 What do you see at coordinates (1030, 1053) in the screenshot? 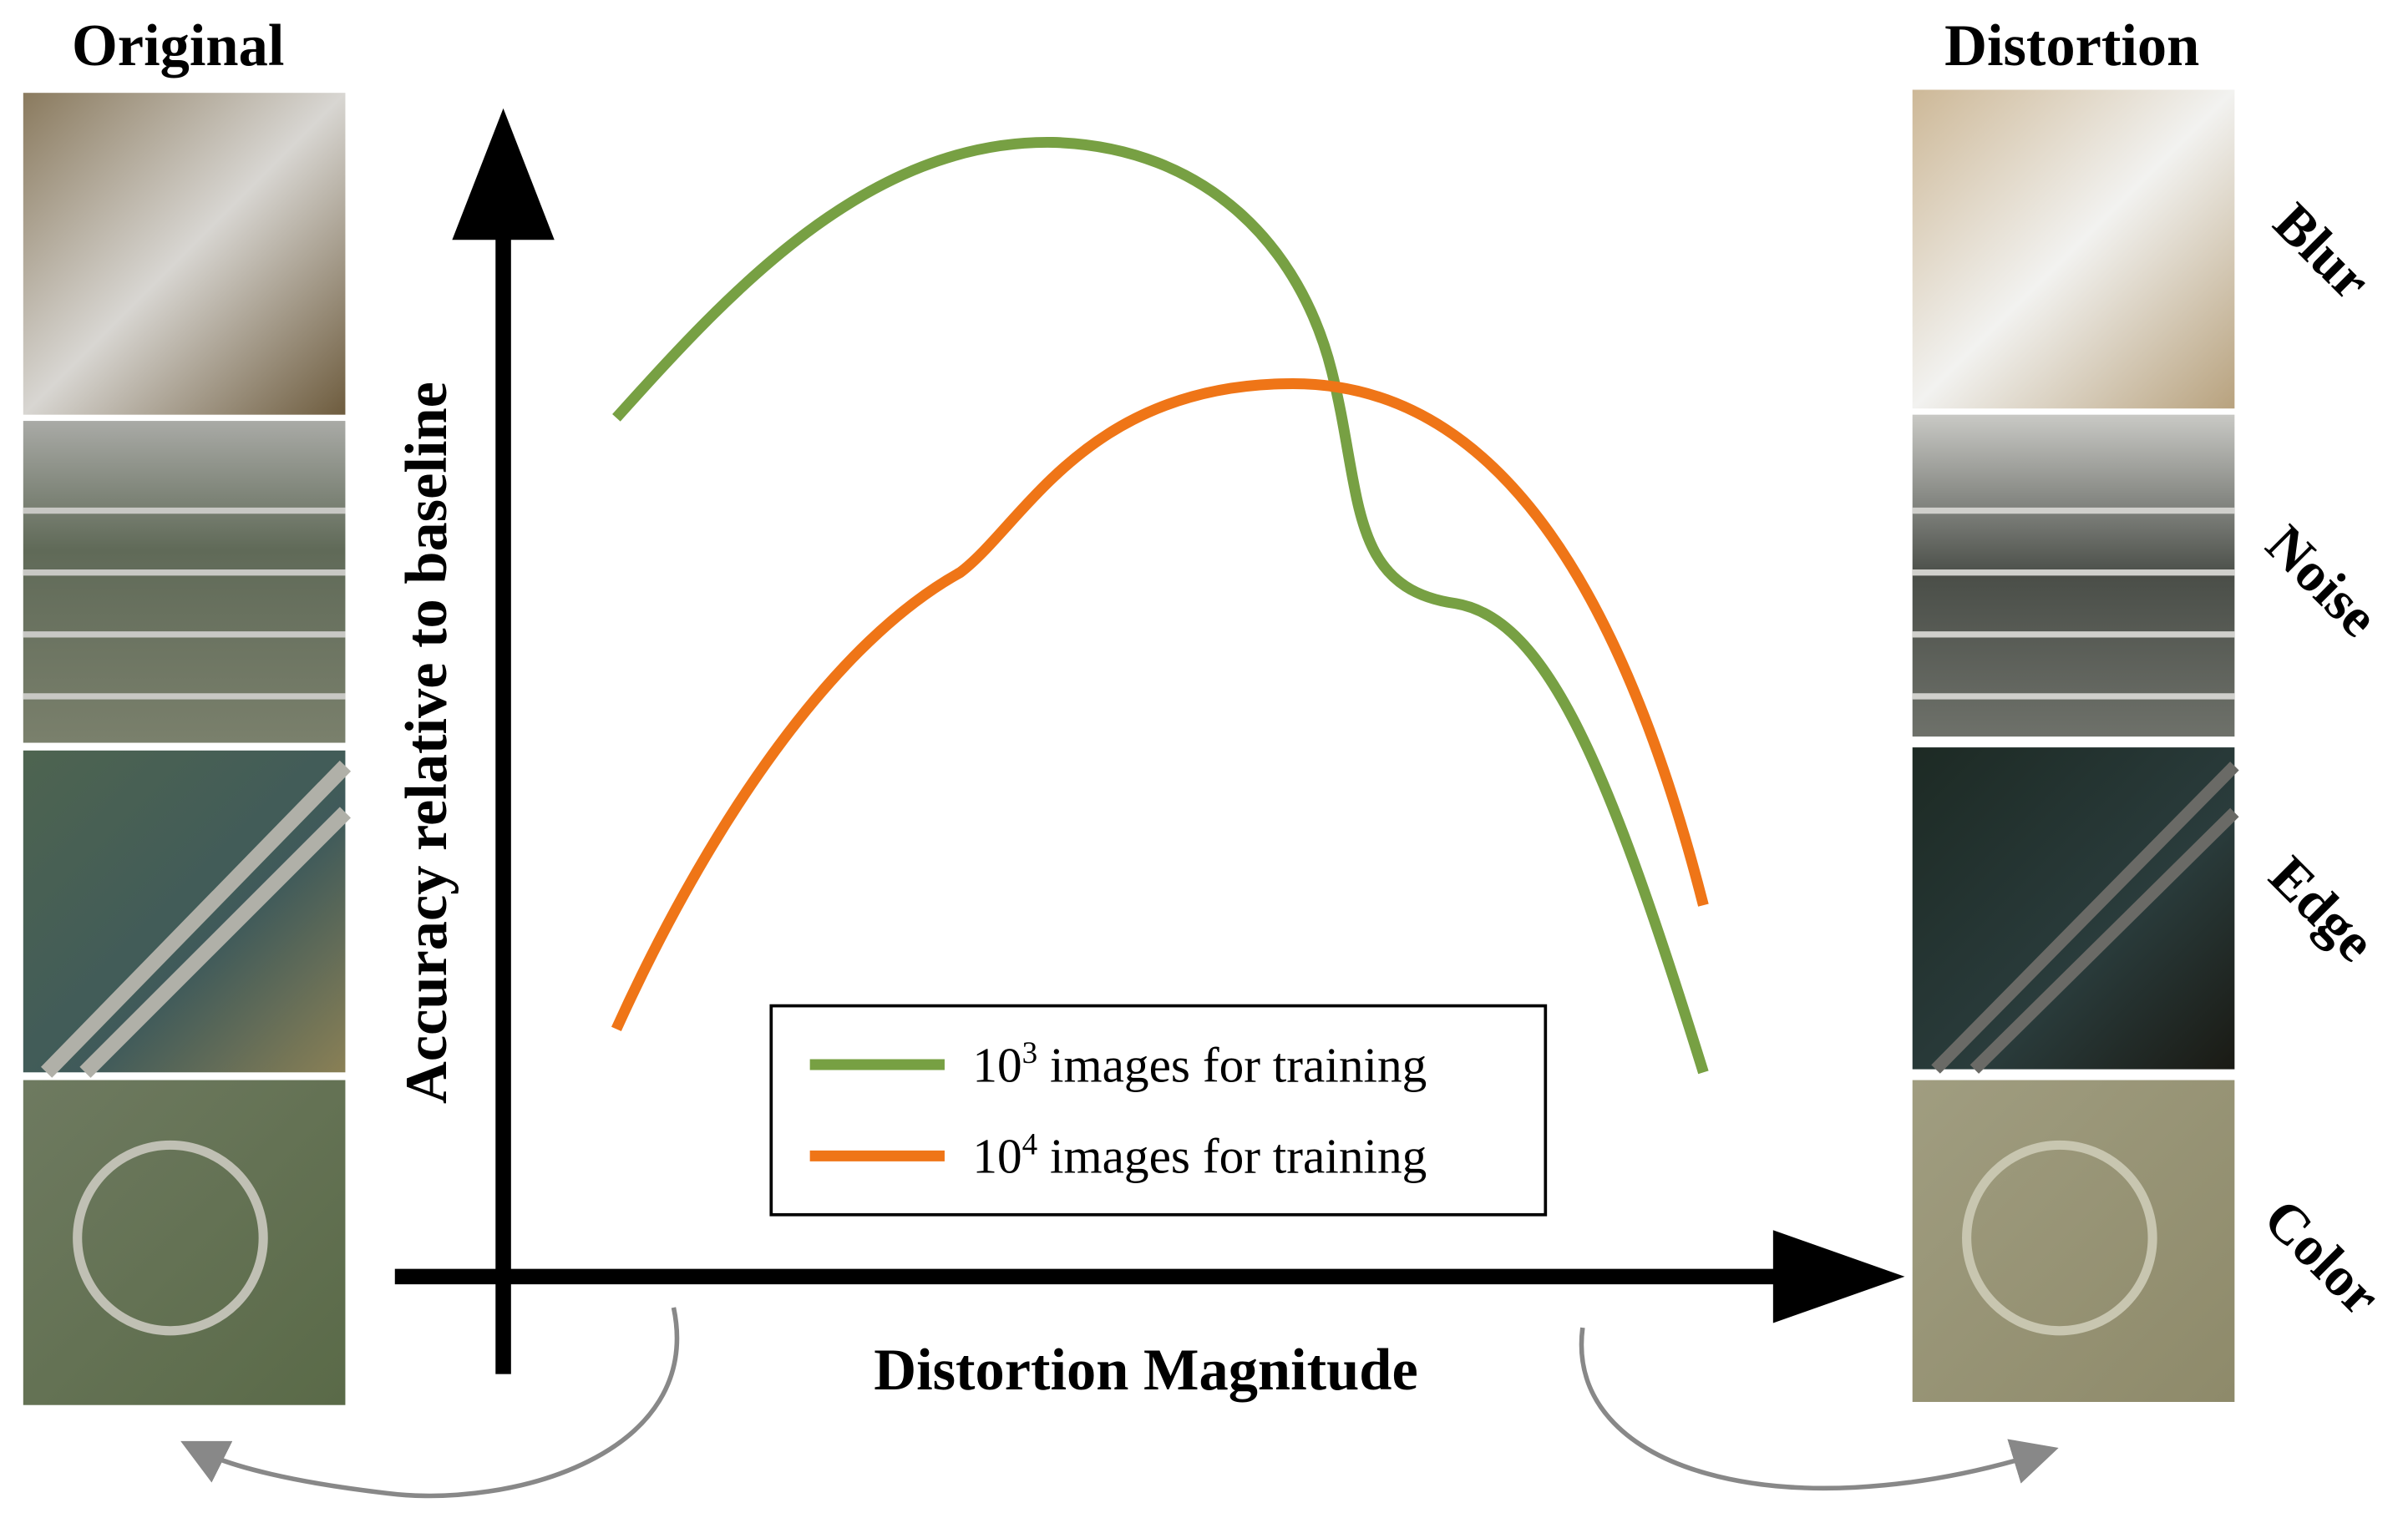
I see `legend-exponent: 3` at bounding box center [1030, 1053].